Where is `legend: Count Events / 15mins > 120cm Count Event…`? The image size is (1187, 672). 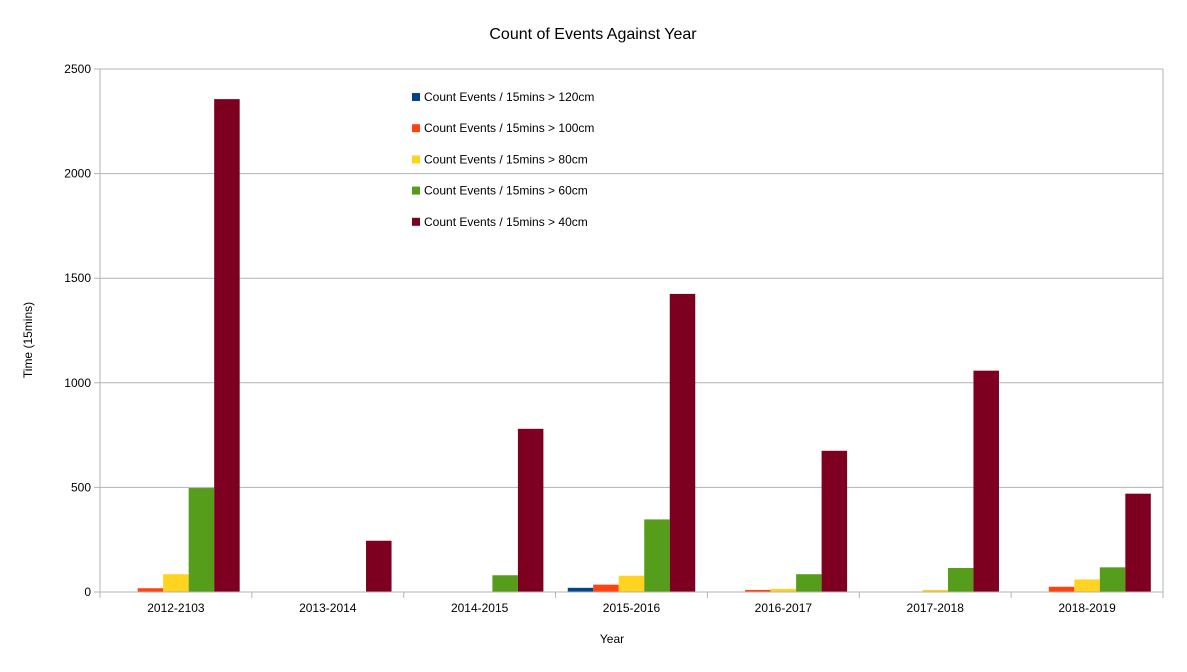 legend: Count Events / 15mins > 120cm Count Event… is located at coordinates (503, 159).